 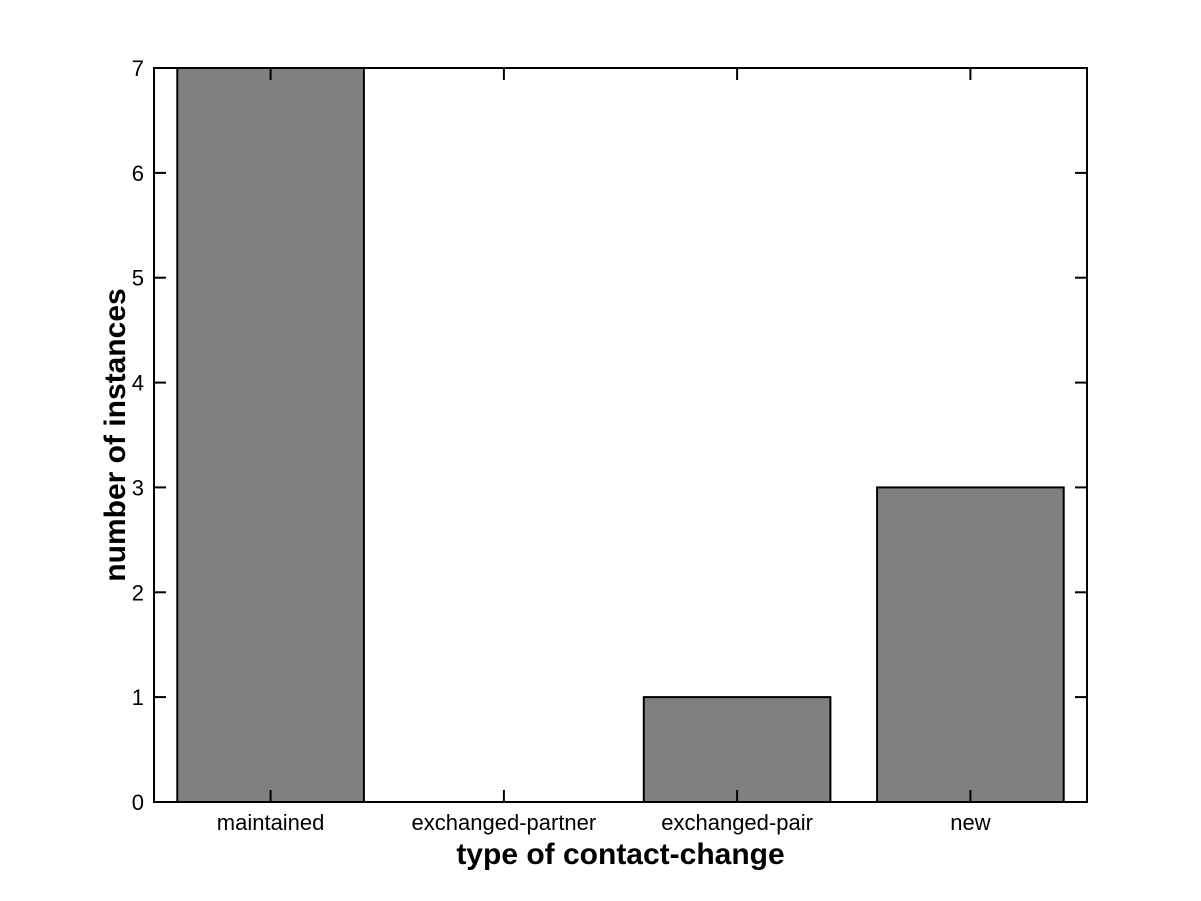 I want to click on y-tick-label: 3, so click(x=138, y=487).